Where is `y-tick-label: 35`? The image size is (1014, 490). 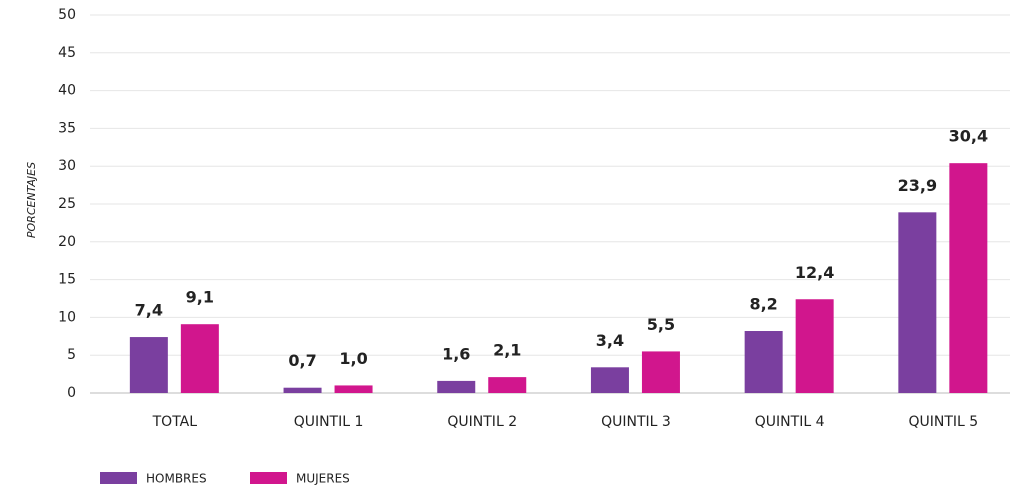
y-tick-label: 35 is located at coordinates (67, 128).